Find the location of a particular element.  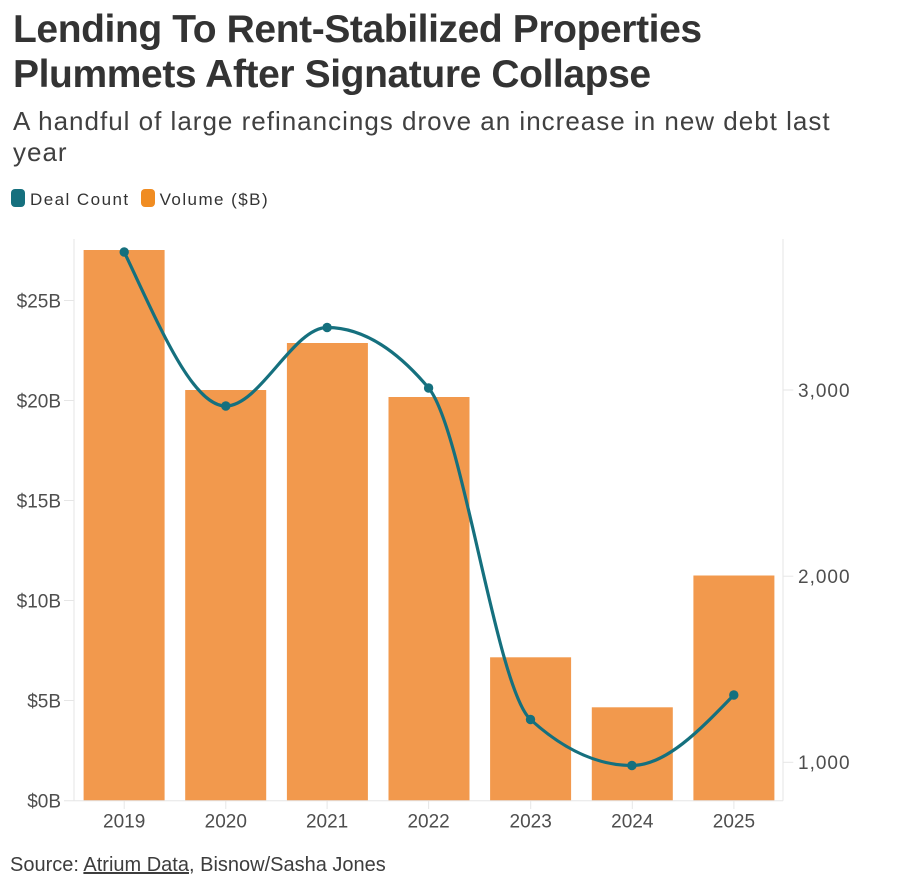

svg-text: $25B is located at coordinates (39, 301).